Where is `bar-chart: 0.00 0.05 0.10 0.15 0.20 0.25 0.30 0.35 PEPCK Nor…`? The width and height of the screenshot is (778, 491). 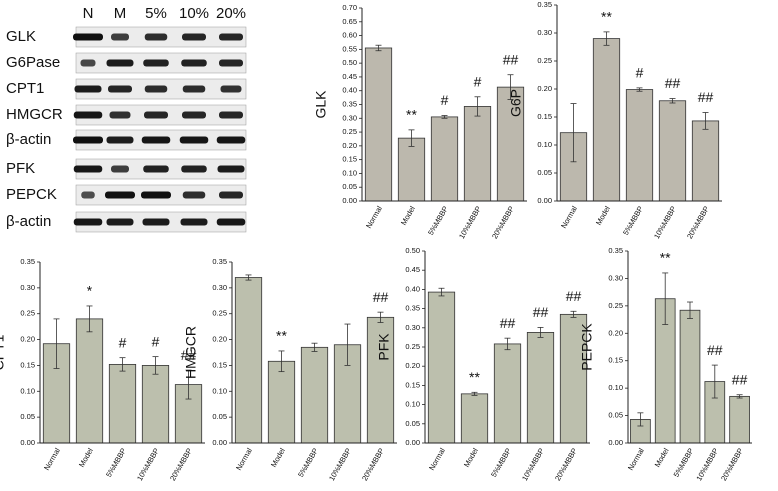
bar-chart: 0.00 0.05 0.10 0.15 0.20 0.25 0.30 0.35 PEPCK Nor… is located at coordinates (665, 364).